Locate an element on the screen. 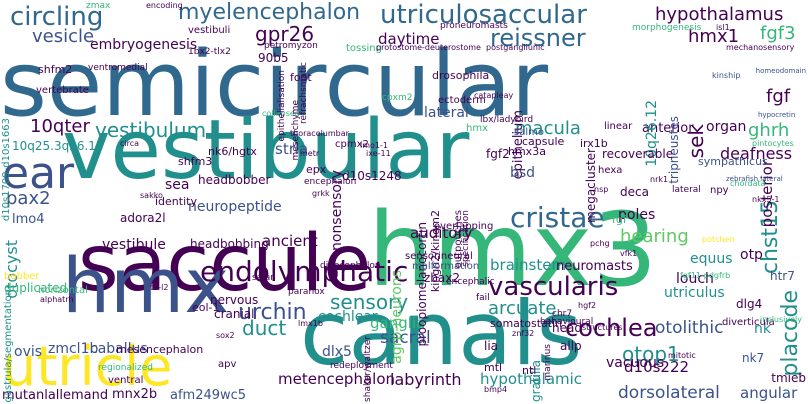 This screenshot has width=808, height=404. word-vertebrate: vertebrate is located at coordinates (62, 90).